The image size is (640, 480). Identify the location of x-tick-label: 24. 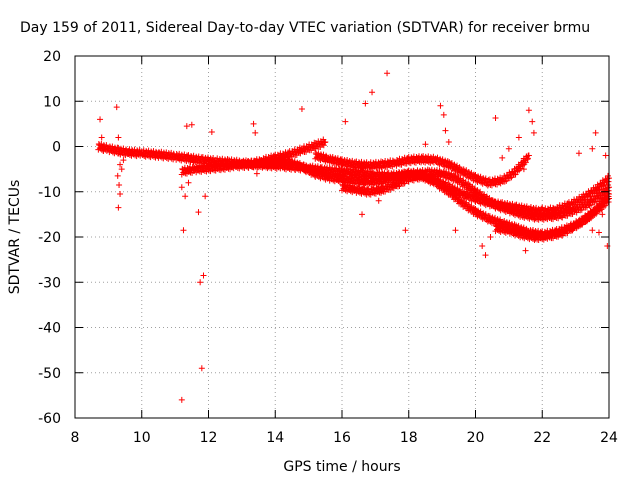
(609, 438).